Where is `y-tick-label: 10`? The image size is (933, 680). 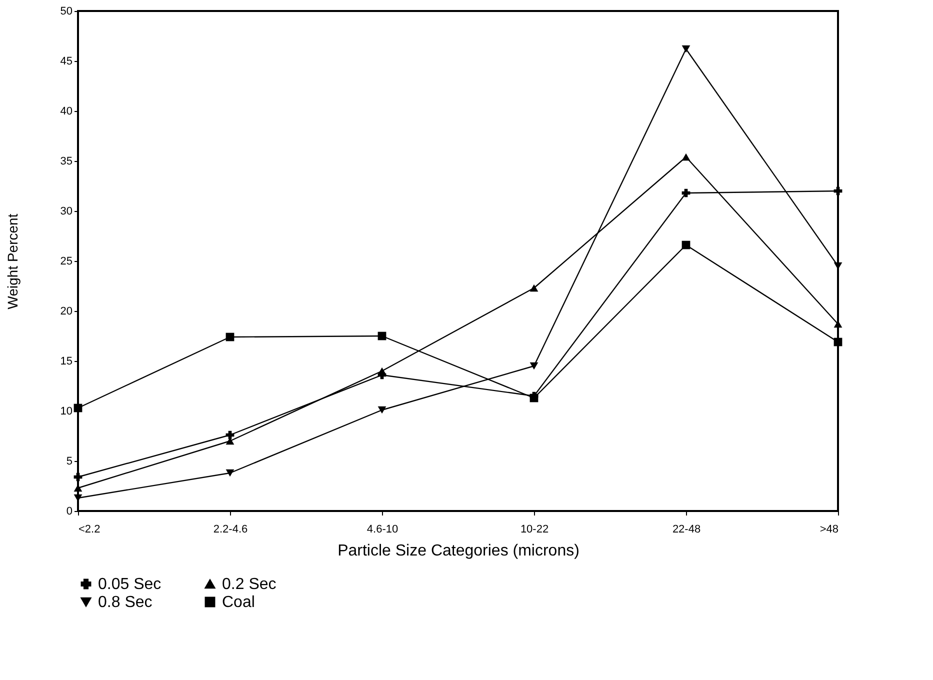
y-tick-label: 10 is located at coordinates (66, 412).